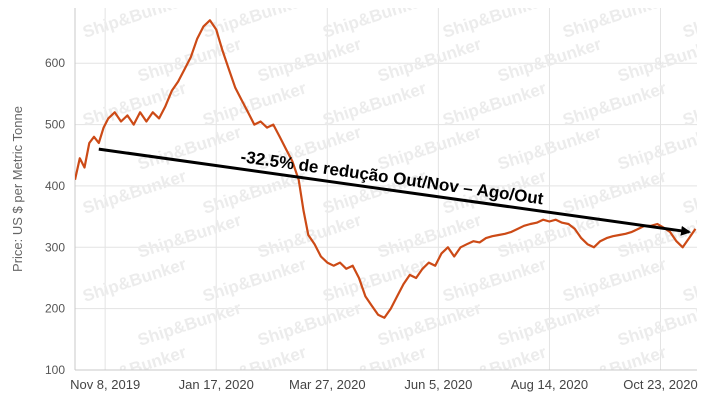 The width and height of the screenshot is (701, 394). What do you see at coordinates (105, 384) in the screenshot?
I see `x-tick-label: Nov 8, 2019` at bounding box center [105, 384].